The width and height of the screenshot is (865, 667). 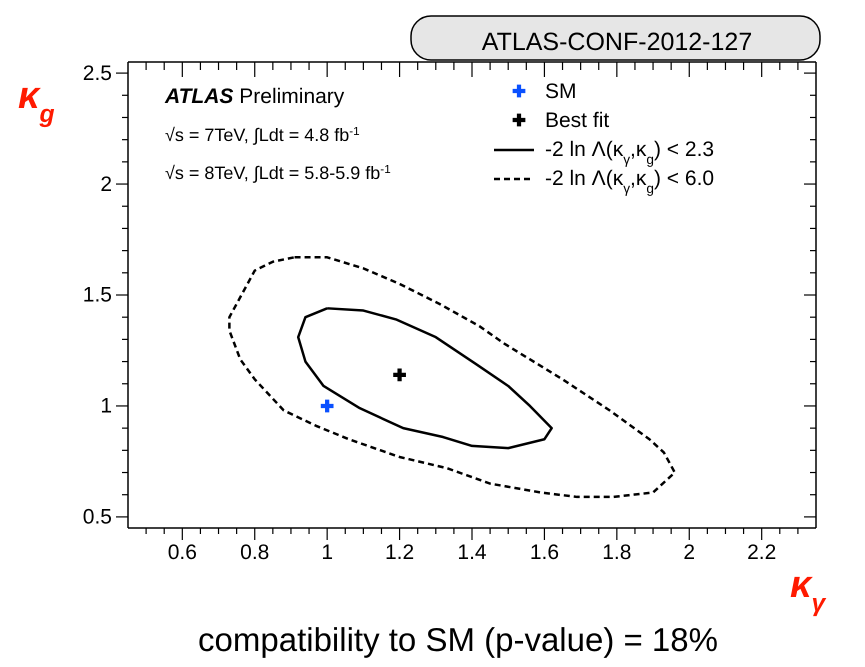 What do you see at coordinates (327, 552) in the screenshot?
I see `x-tick-label: 1` at bounding box center [327, 552].